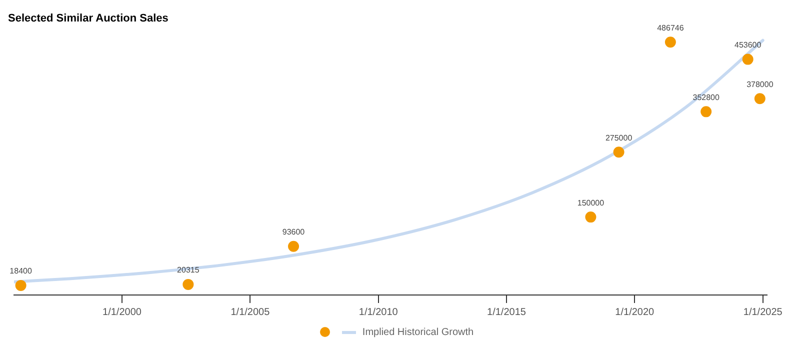  What do you see at coordinates (635, 312) in the screenshot?
I see `x-tick-label: 1/1/2020` at bounding box center [635, 312].